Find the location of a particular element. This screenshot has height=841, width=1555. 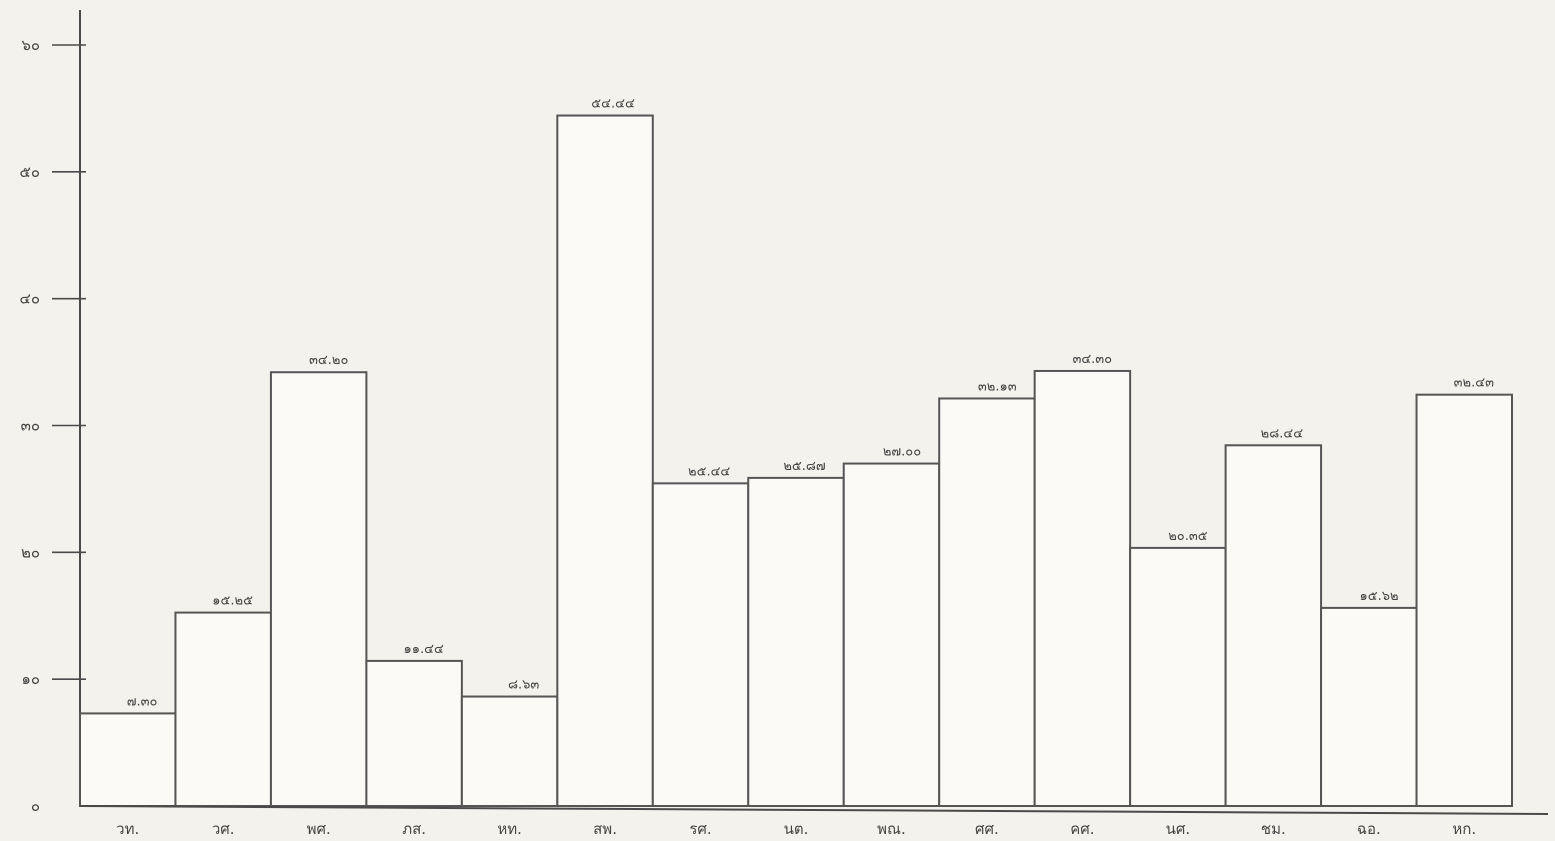

x-tick-label: ภส. is located at coordinates (414, 829).